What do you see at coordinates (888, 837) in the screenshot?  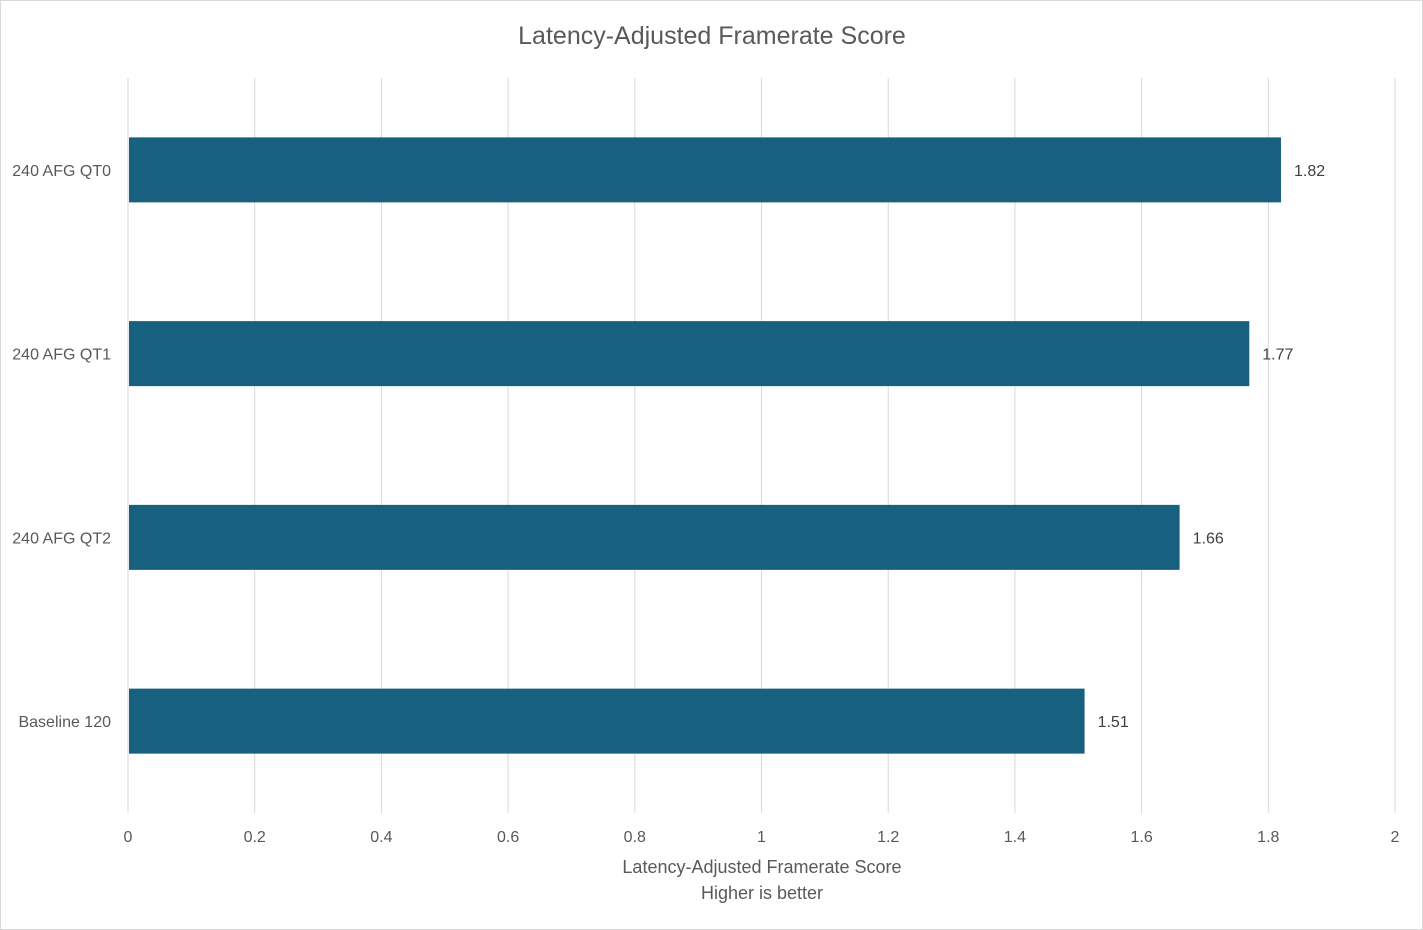 I see `x-tick-label: 1.2` at bounding box center [888, 837].